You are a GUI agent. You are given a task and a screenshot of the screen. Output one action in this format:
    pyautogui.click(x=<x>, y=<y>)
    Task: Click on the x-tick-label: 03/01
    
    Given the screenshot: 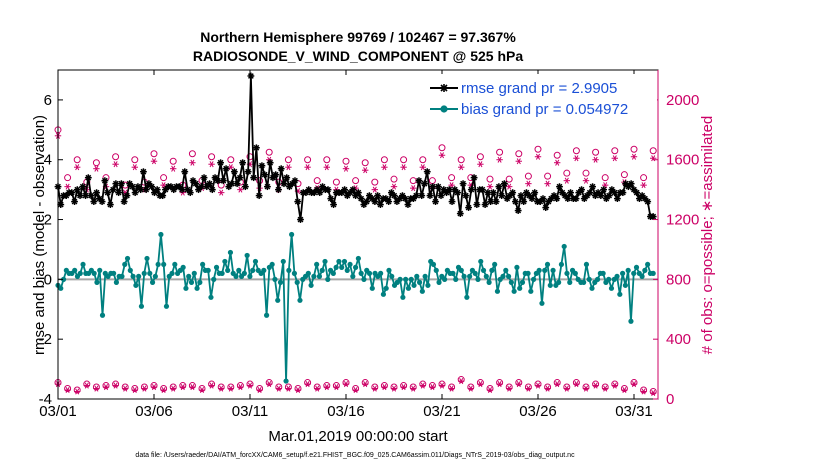 What is the action you would take?
    pyautogui.click(x=58, y=411)
    